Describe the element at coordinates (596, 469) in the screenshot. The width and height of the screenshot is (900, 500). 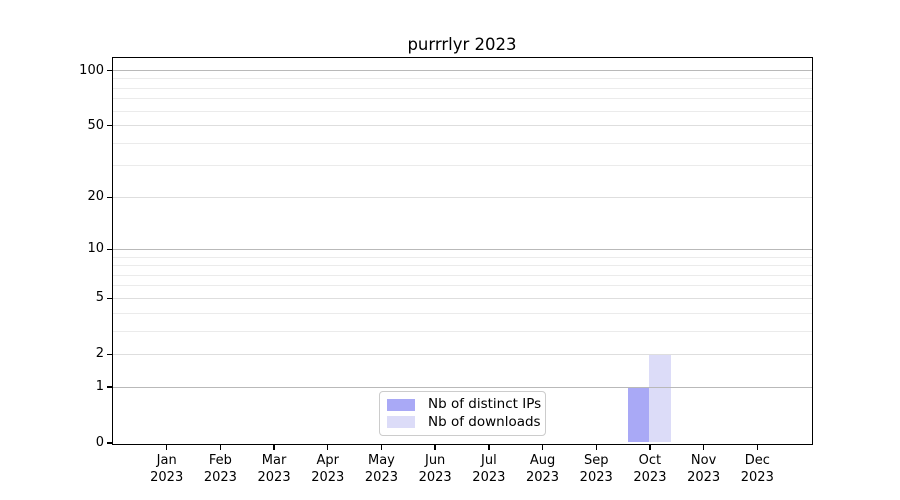
I see `x-tick-label: Sep 2023` at that location.